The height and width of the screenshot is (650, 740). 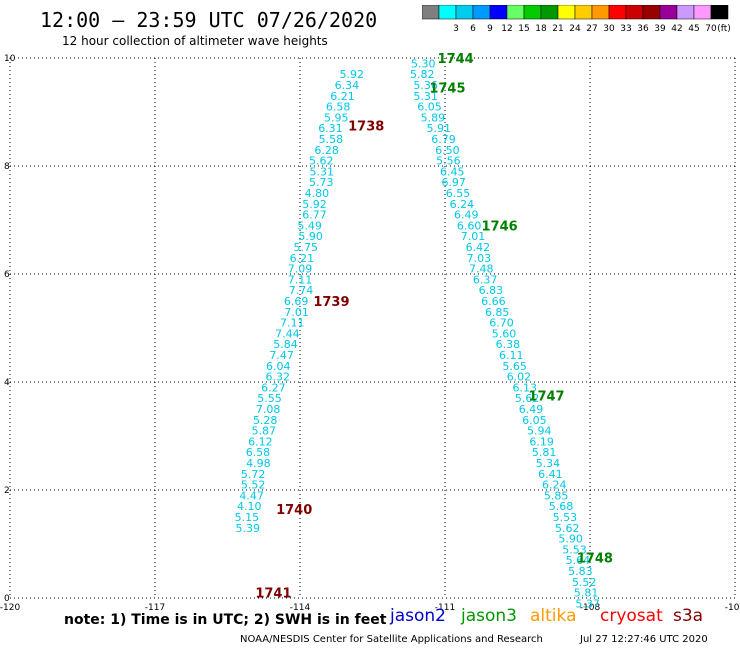 What do you see at coordinates (456, 59) in the screenshot?
I see `pass-time-label: 1744` at bounding box center [456, 59].